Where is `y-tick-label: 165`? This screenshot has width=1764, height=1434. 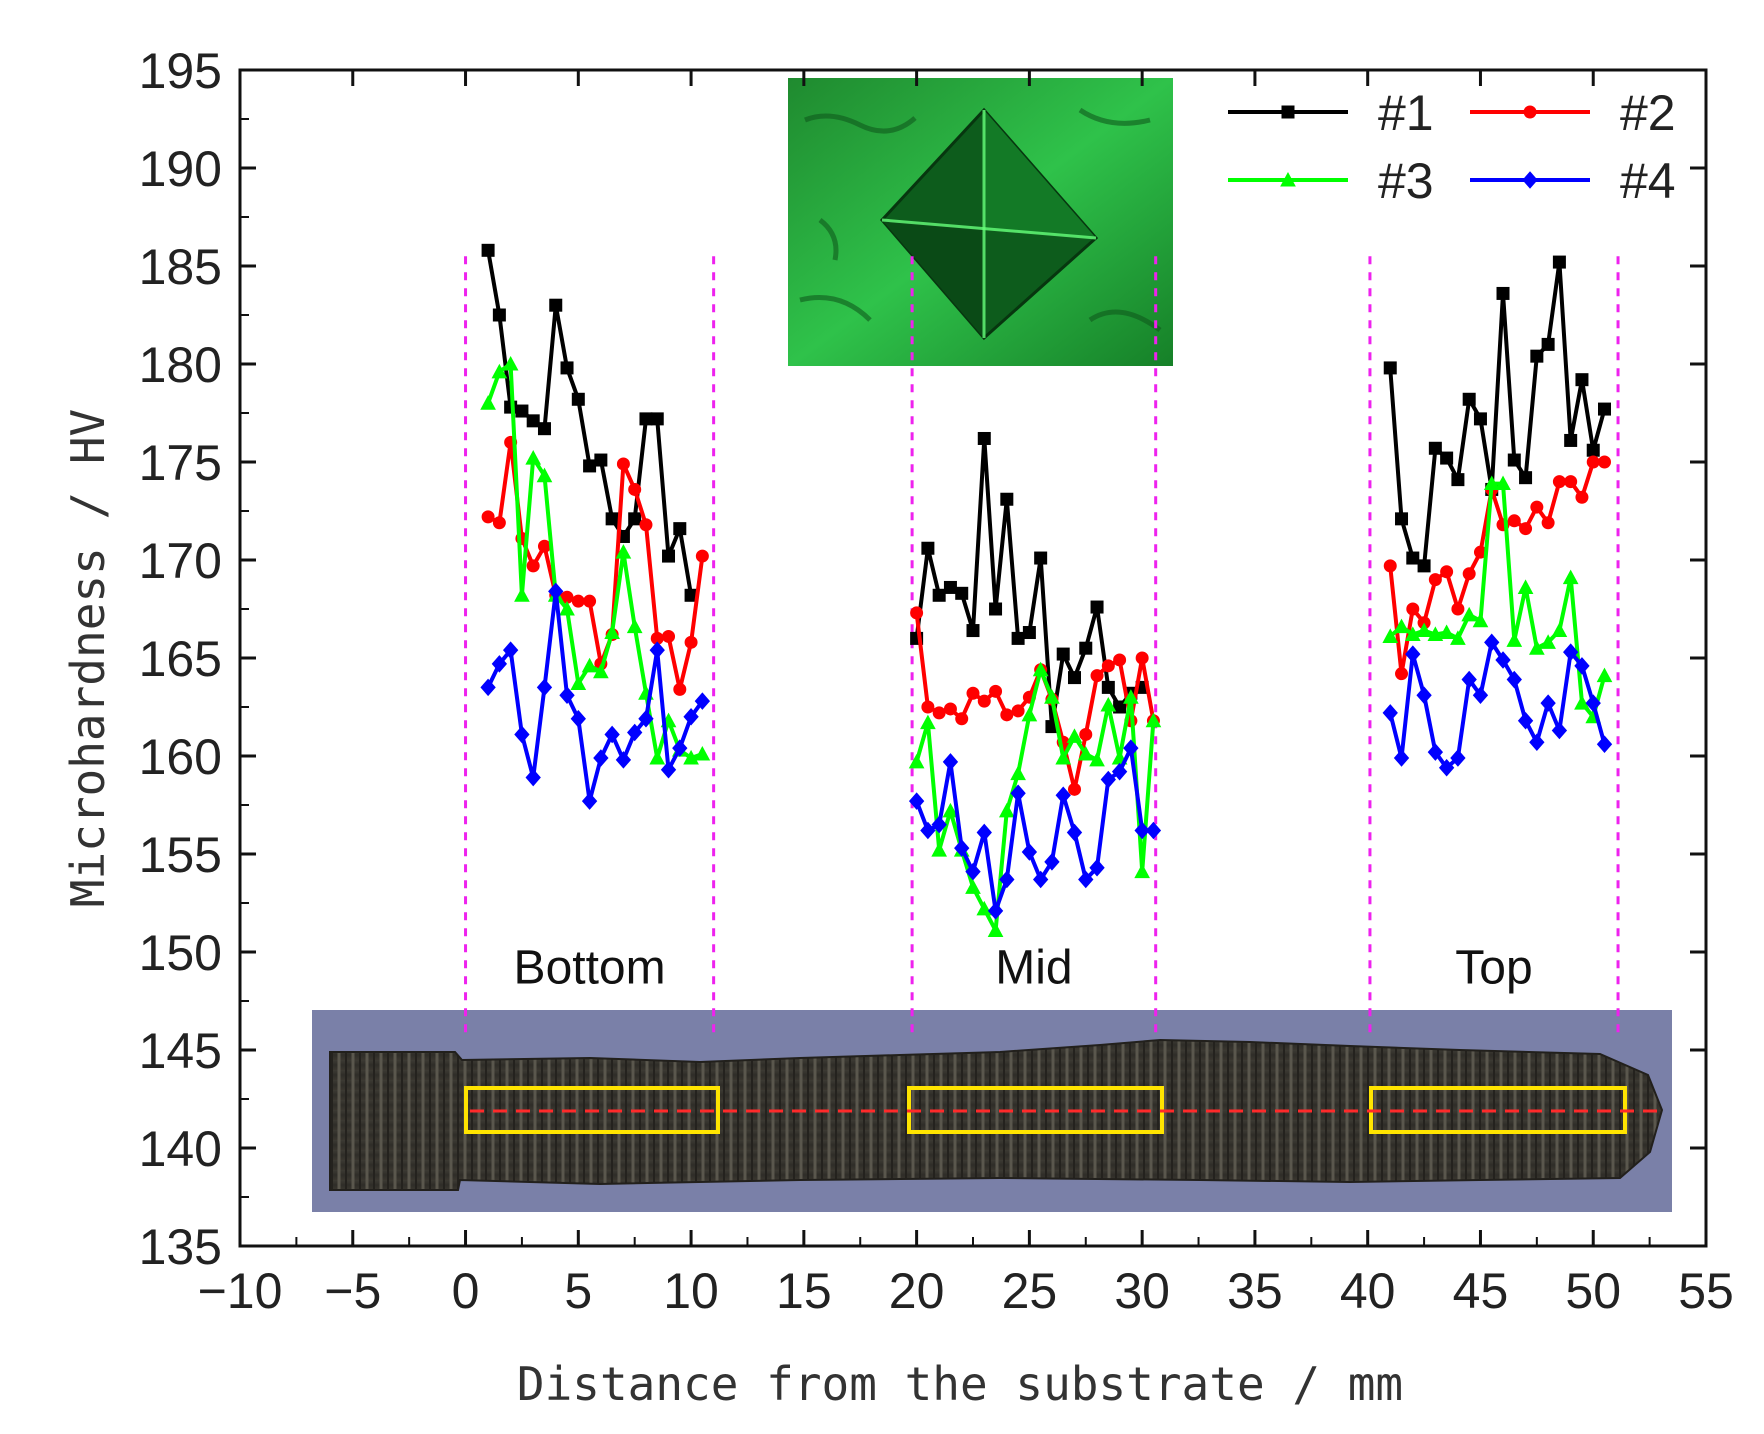 y-tick-label: 165 is located at coordinates (180, 659).